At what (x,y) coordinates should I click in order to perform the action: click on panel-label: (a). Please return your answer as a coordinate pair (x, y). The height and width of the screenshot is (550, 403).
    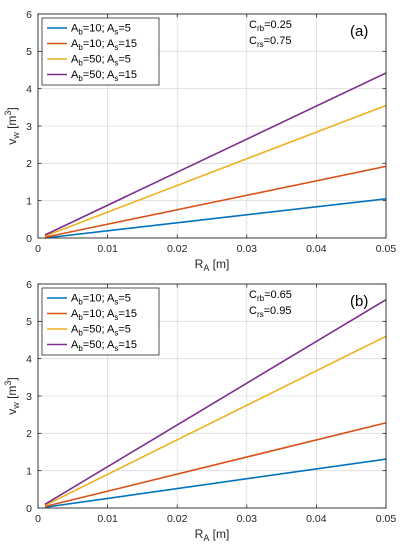
    Looking at the image, I should click on (359, 31).